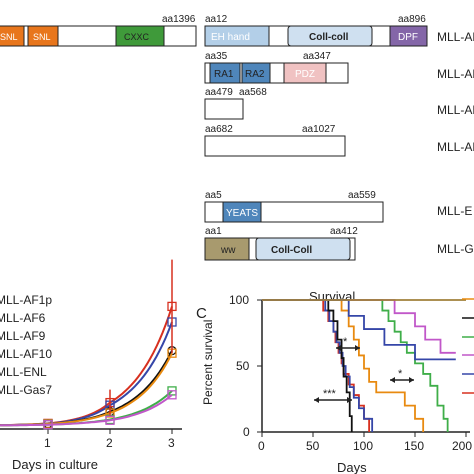  I want to click on construct-af-4: aa682 aa1027 MLL-AF, so click(339, 140).